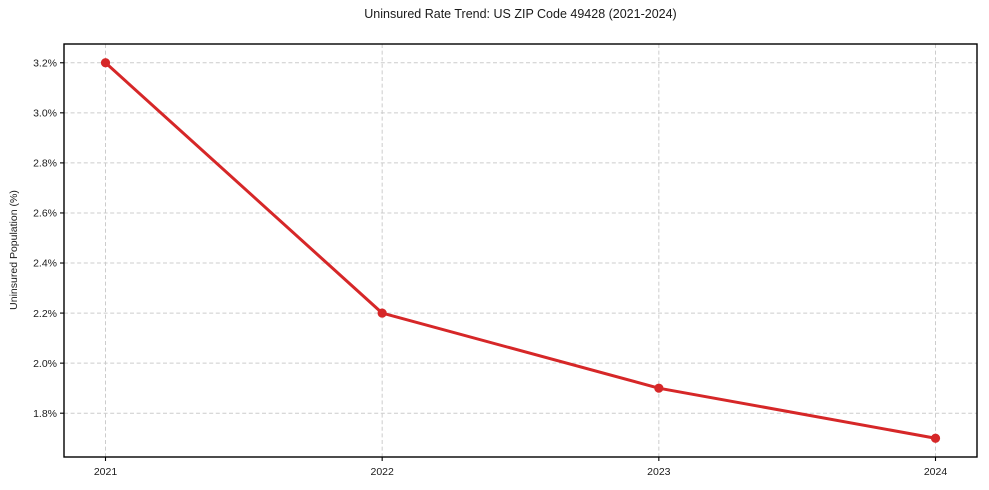 The image size is (989, 490). I want to click on y-tick-label: 2.4%, so click(45, 264).